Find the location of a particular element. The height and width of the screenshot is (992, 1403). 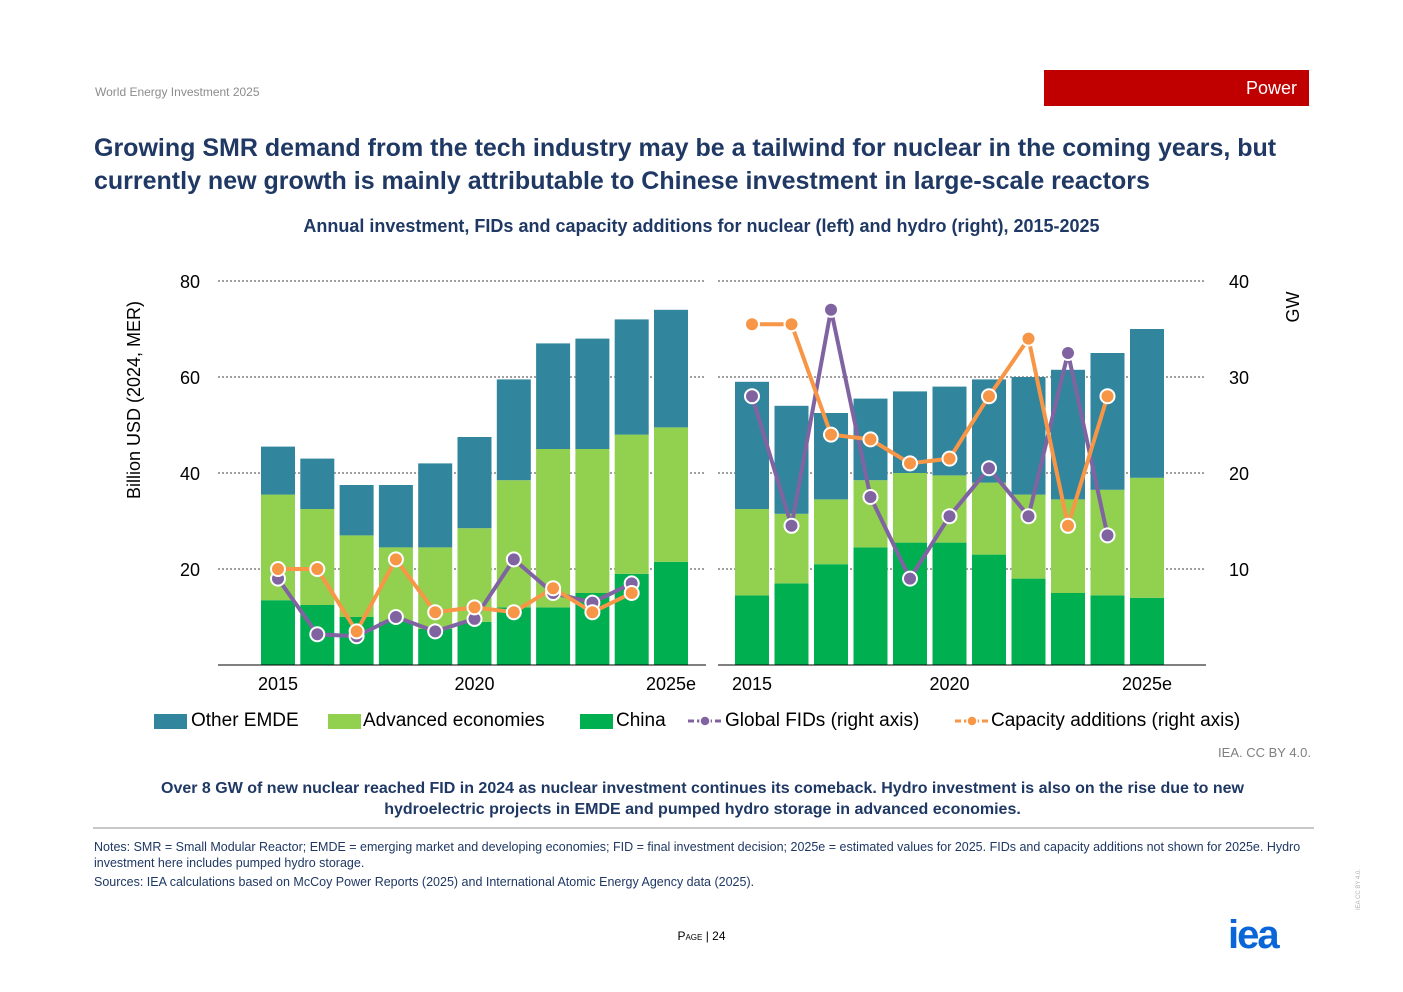

bar-hydro-advanced-2021 is located at coordinates (989, 518).